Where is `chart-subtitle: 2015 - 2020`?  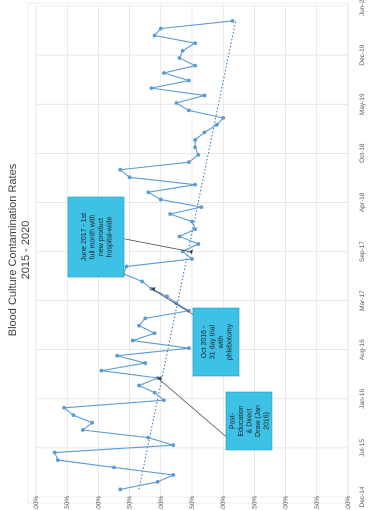
chart-subtitle: 2015 - 2020 is located at coordinates (26, 250).